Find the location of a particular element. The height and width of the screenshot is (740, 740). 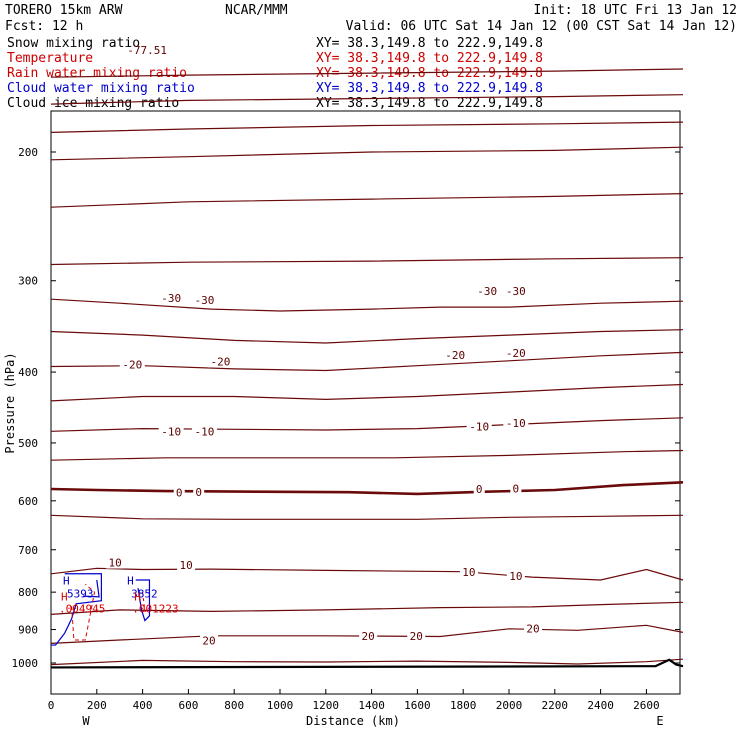

isotherm--60 is located at coordinates (367, 73).